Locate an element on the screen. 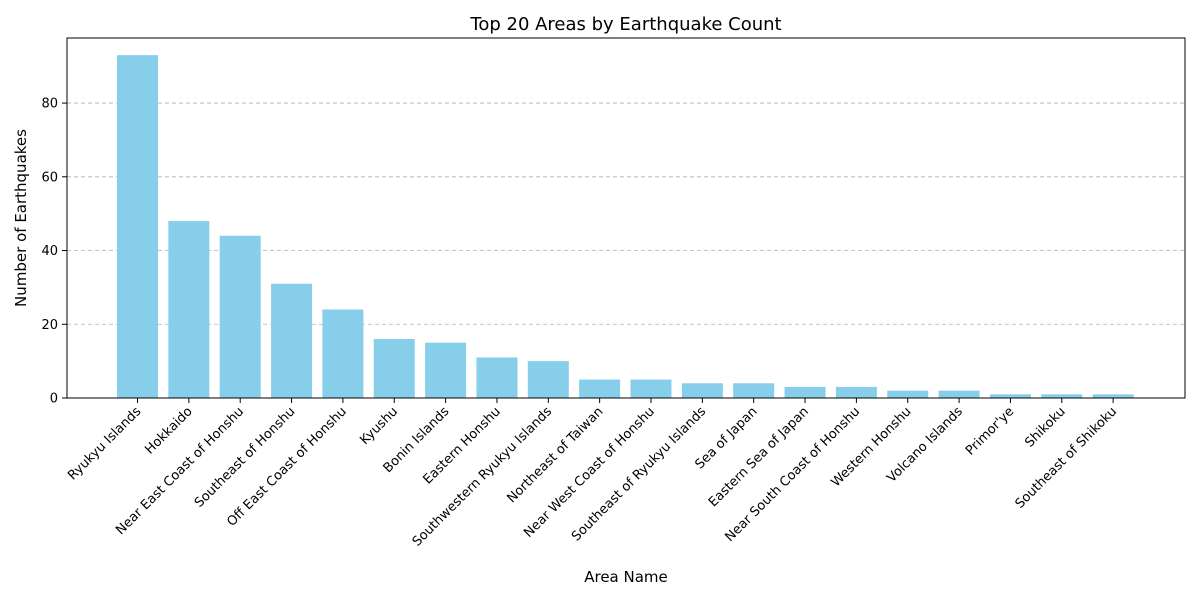 This screenshot has height=604, width=1200. y-tick-label: 60 is located at coordinates (49, 177).